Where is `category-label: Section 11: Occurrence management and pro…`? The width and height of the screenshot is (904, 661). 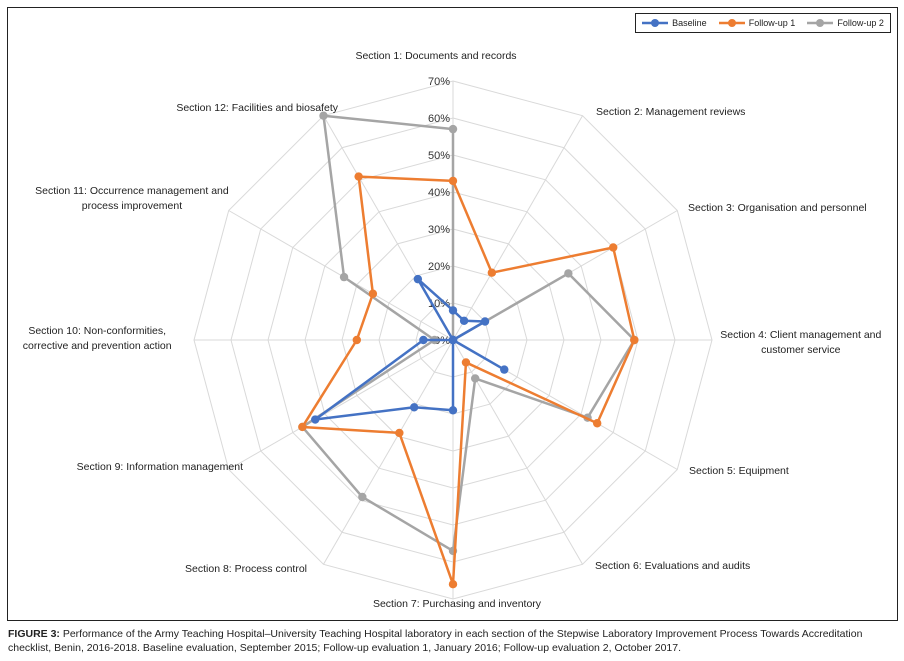
category-label: Section 11: Occurrence management and pro… is located at coordinates (132, 198).